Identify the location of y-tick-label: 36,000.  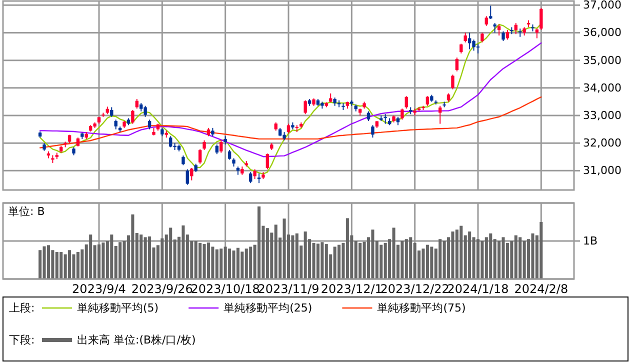
(602, 33).